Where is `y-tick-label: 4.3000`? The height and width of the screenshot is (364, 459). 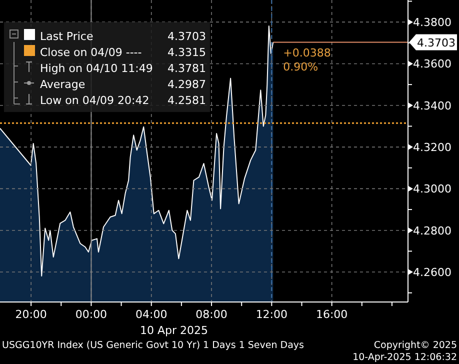
y-tick-label: 4.3000 is located at coordinates (432, 189).